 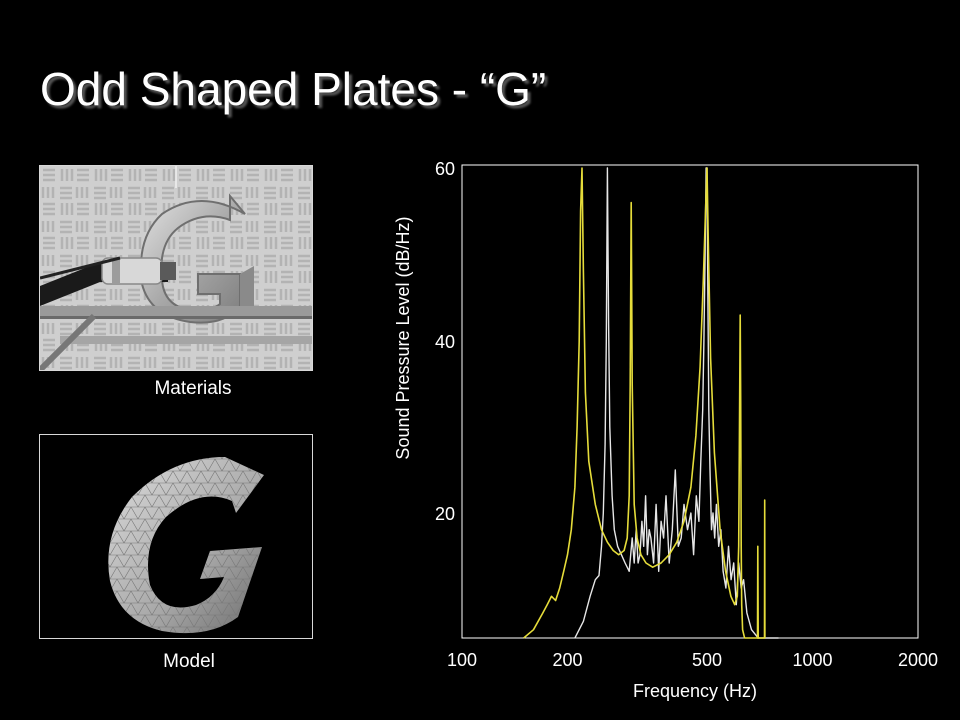 I want to click on x-tick-label: 1000, so click(x=812, y=660).